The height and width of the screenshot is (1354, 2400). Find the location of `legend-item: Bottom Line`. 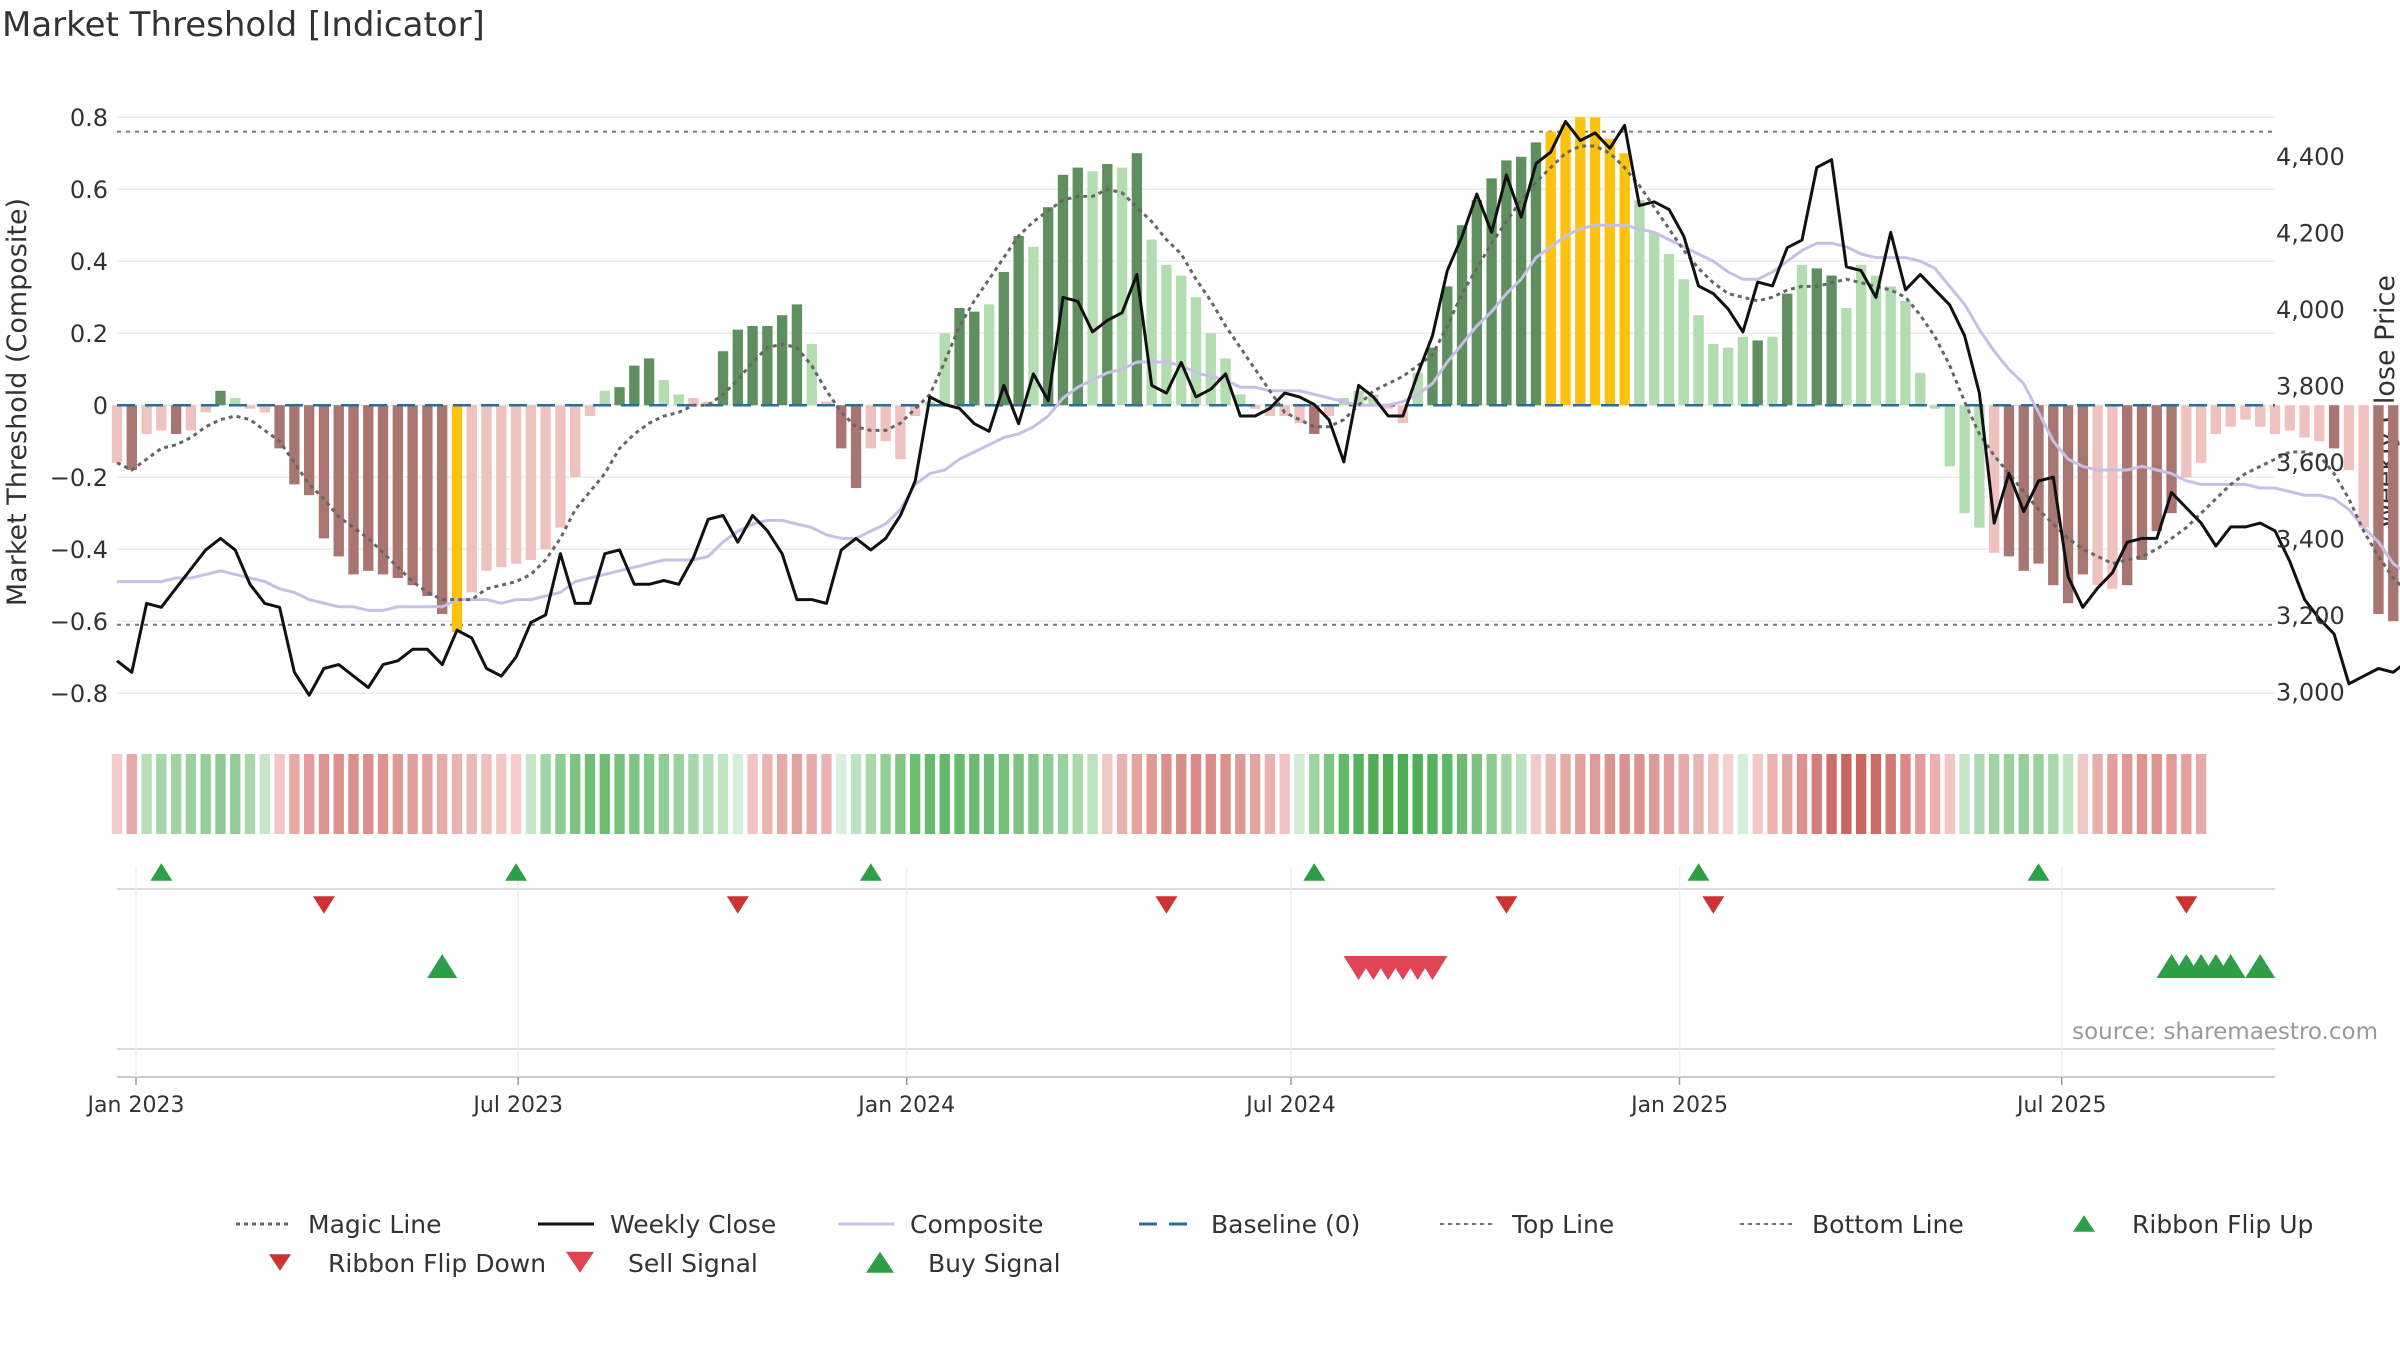

legend-item: Bottom Line is located at coordinates (1852, 1224).